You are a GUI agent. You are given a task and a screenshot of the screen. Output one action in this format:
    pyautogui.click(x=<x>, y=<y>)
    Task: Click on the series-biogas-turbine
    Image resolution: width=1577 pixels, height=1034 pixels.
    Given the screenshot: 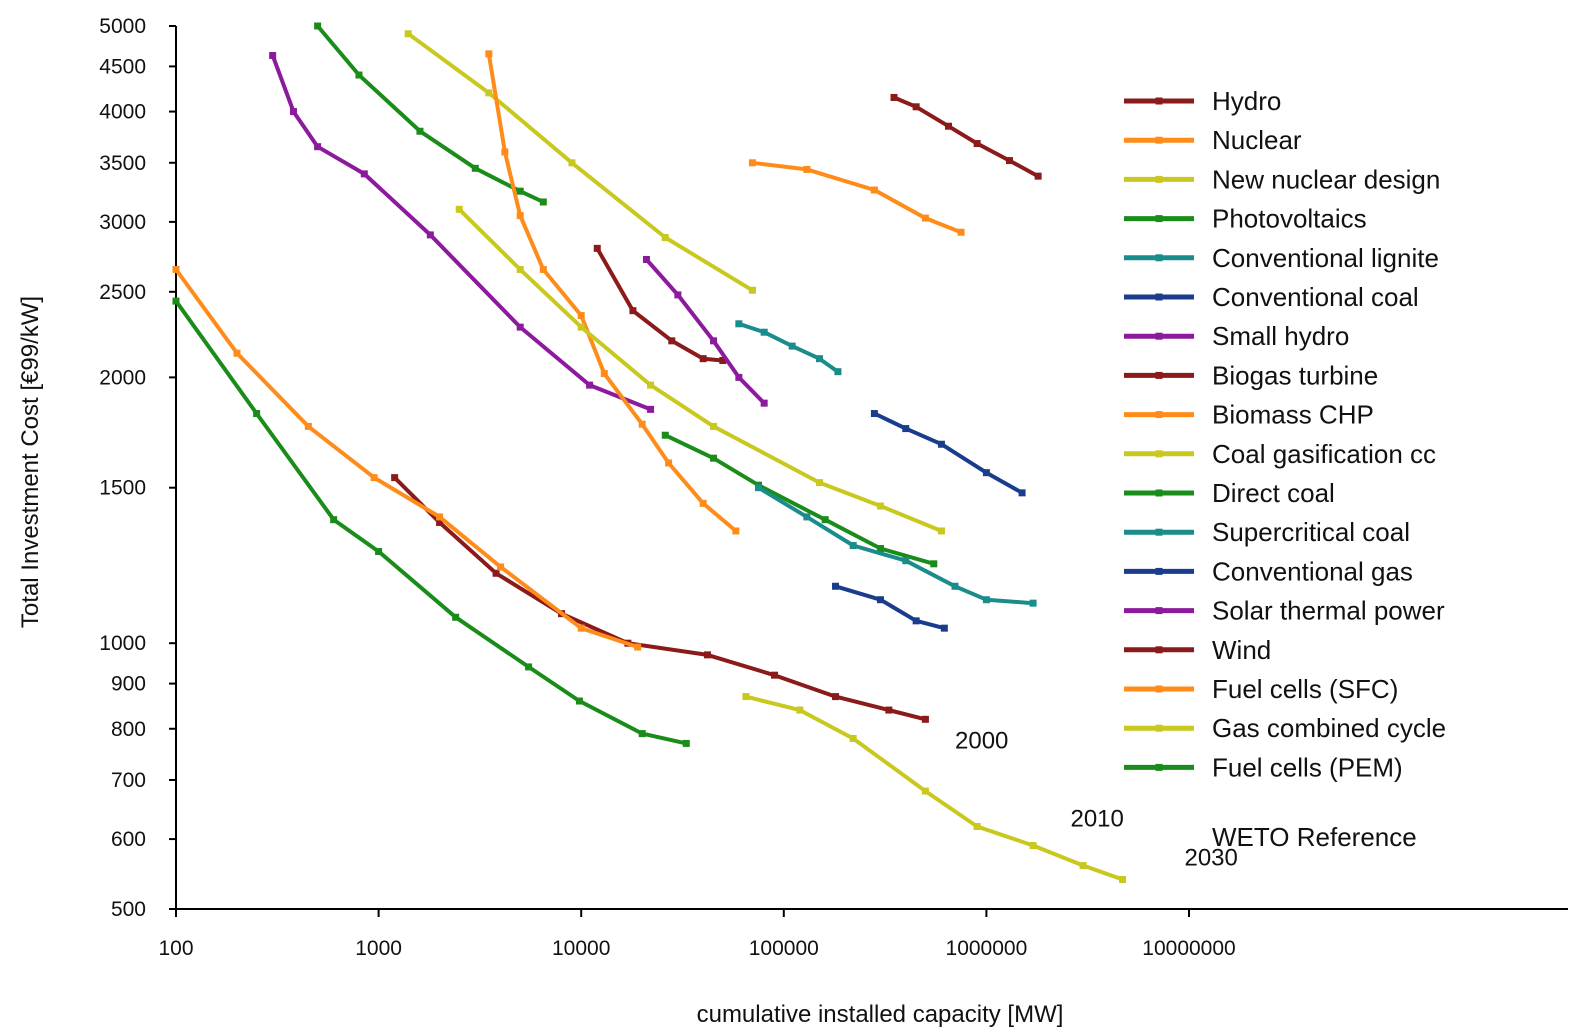 What is the action you would take?
    pyautogui.click(x=660, y=304)
    